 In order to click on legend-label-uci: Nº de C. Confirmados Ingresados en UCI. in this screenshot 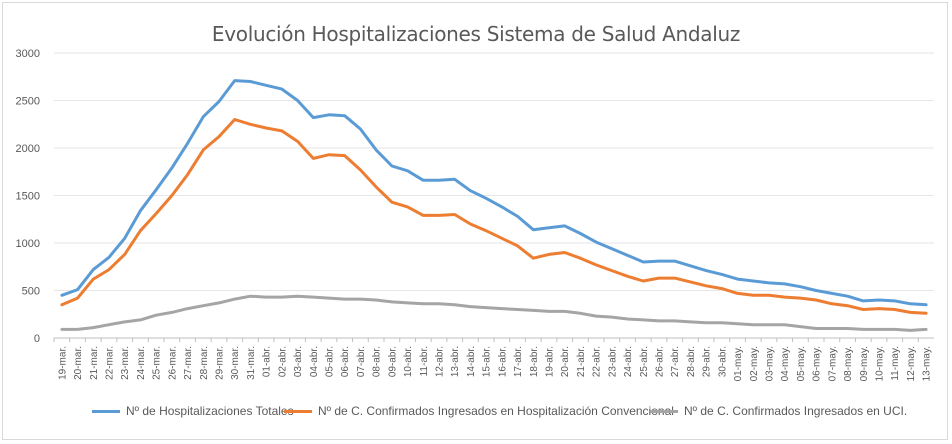, I will do `click(796, 411)`.